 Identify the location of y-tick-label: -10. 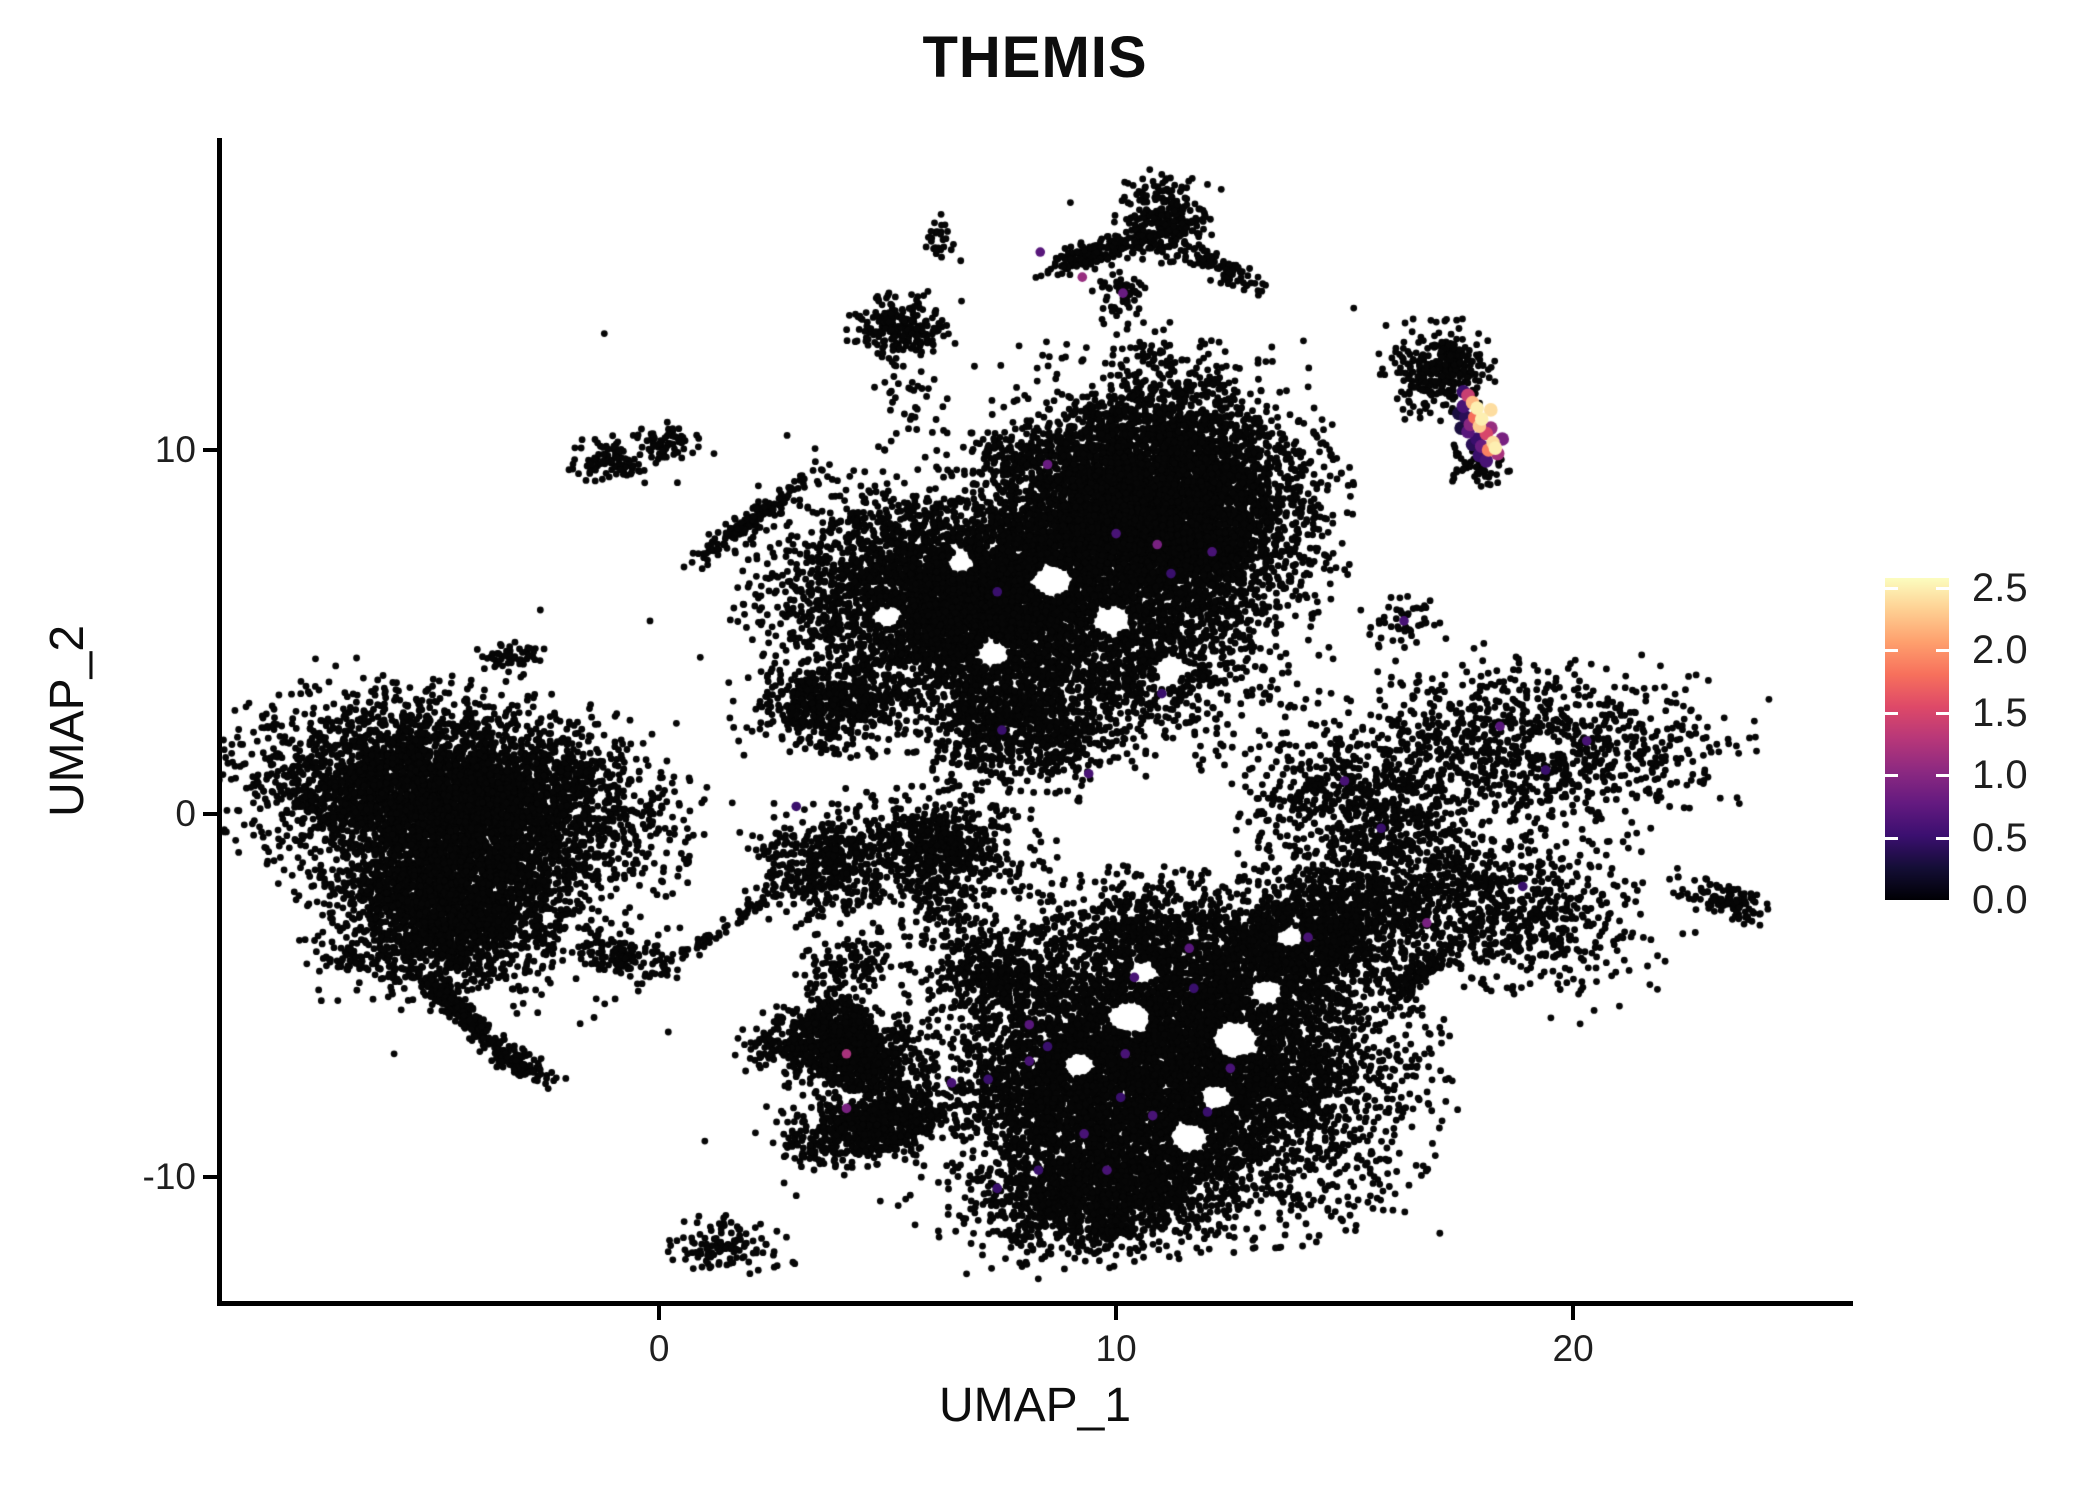
(169, 1177).